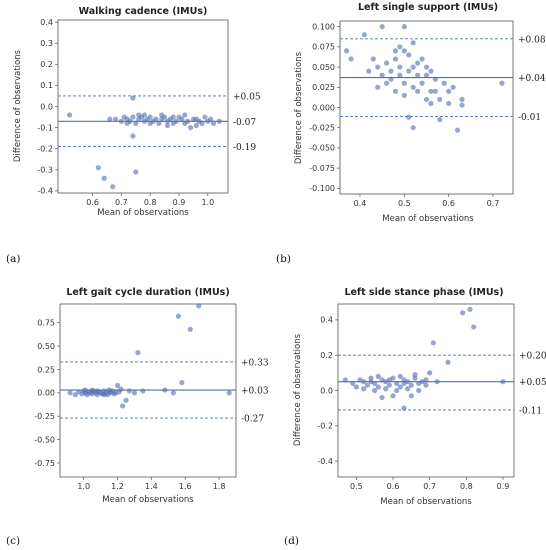  I want to click on panel-d-y-tick-label: -0.2, so click(325, 426).